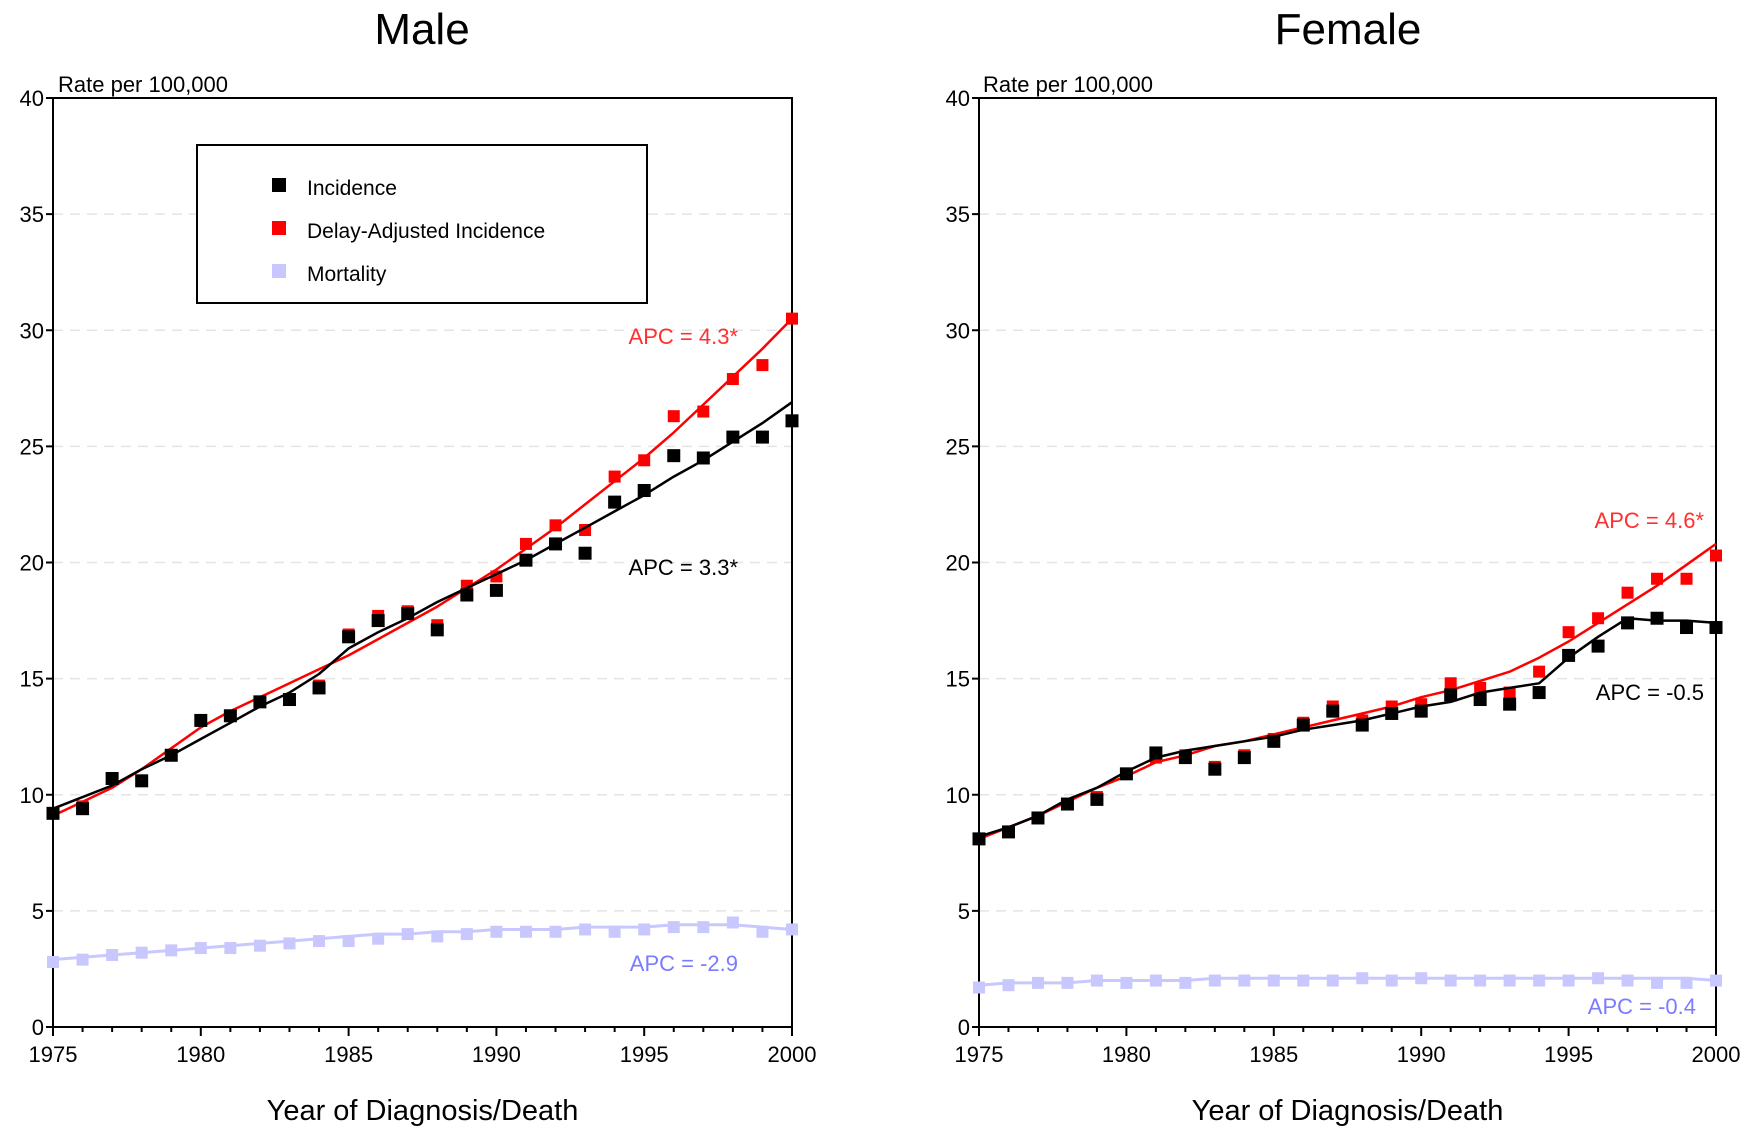  I want to click on trend-line-incidence, so click(1347, 727).